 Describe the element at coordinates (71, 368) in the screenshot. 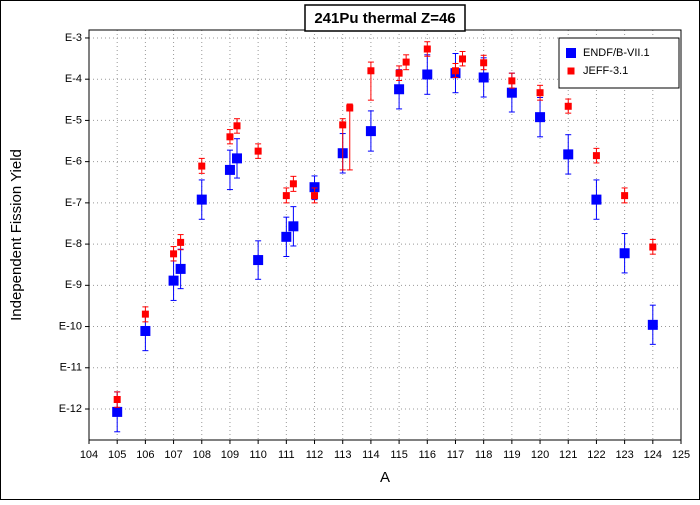

I see `y-tick-label: E-11` at that location.